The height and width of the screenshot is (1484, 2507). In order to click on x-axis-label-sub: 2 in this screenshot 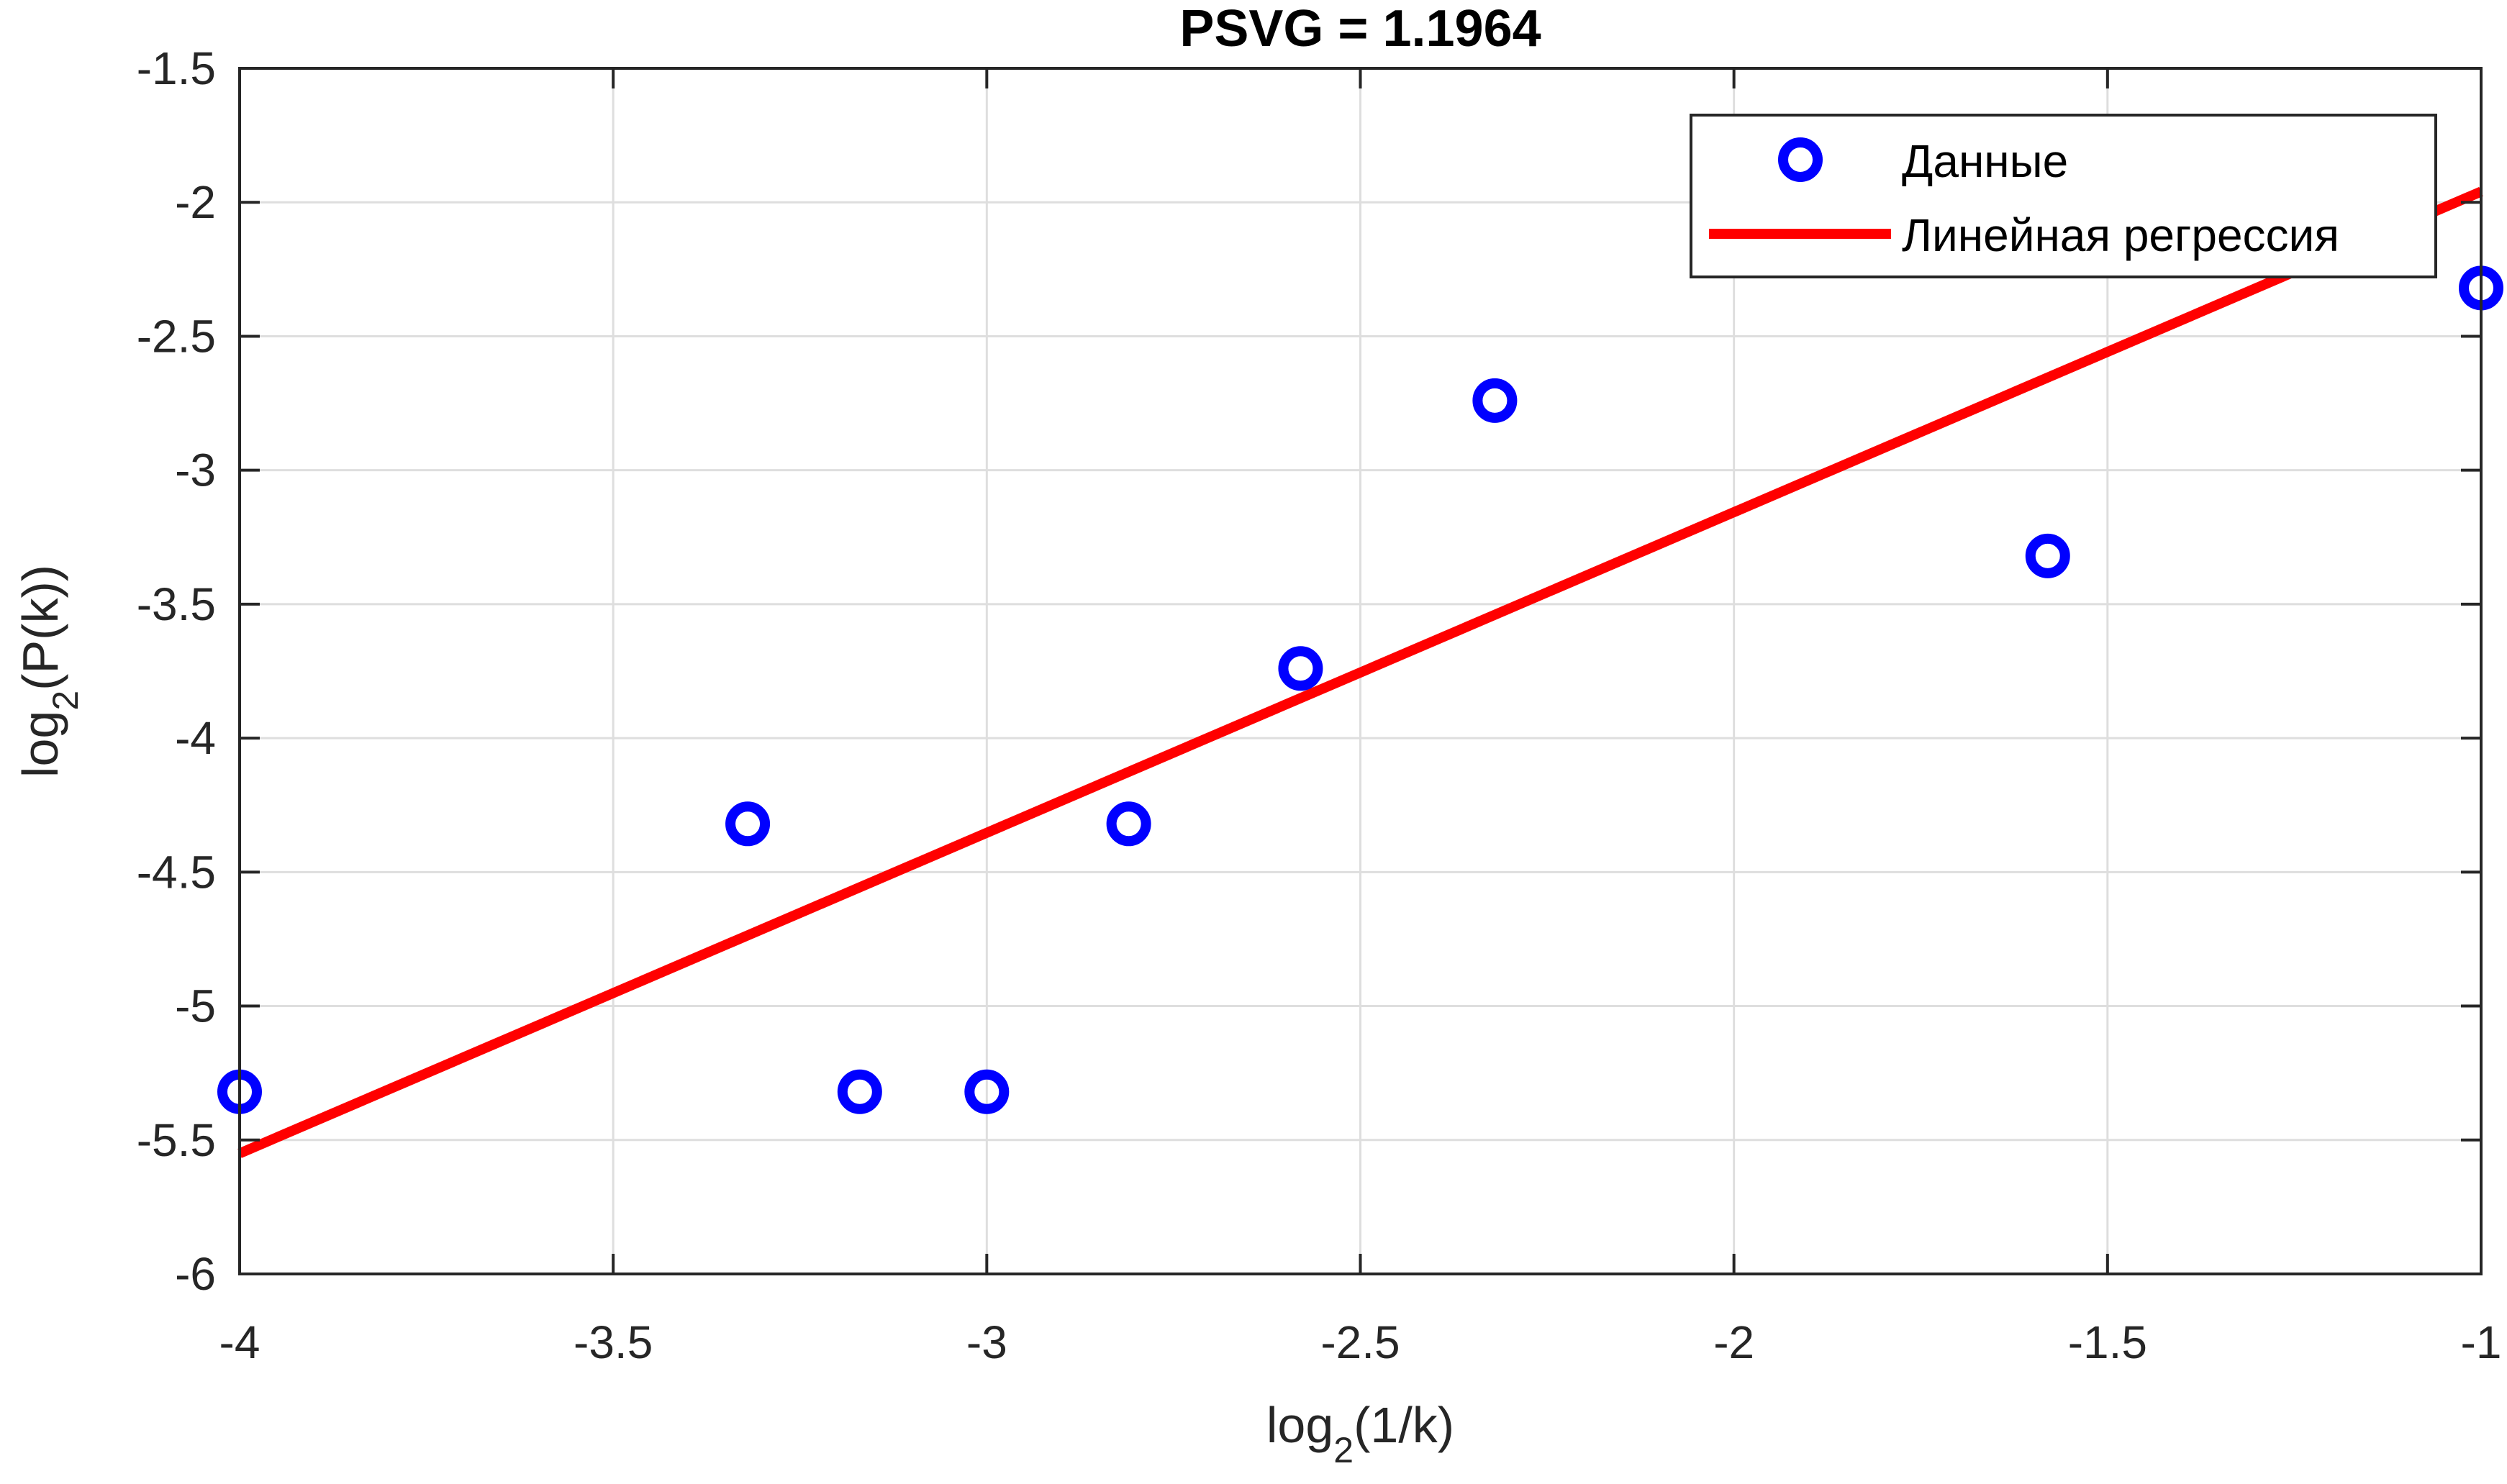, I will do `click(1343, 1450)`.